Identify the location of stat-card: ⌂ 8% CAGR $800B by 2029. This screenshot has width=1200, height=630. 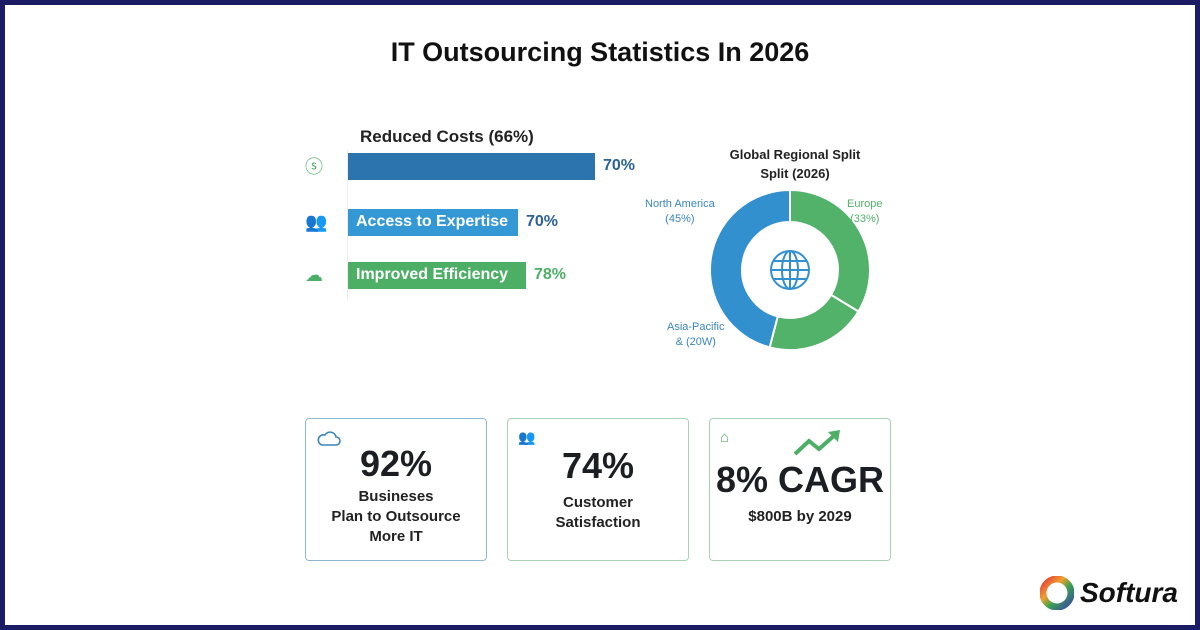
(800, 489).